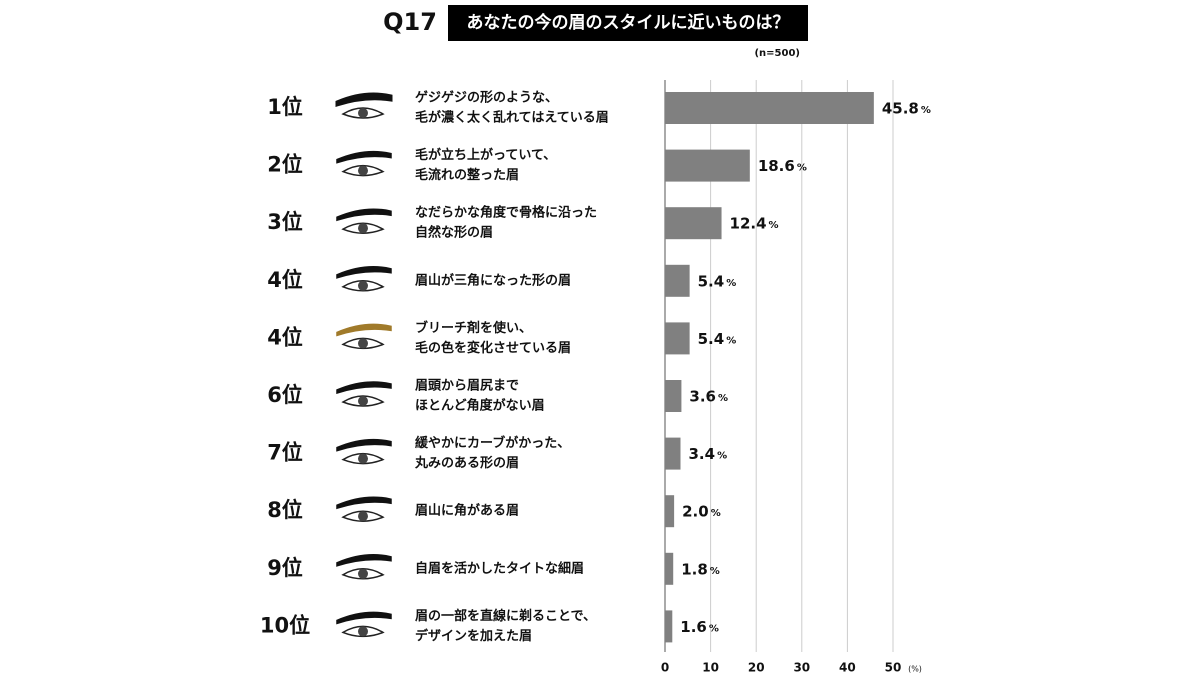  What do you see at coordinates (801, 668) in the screenshot?
I see `x-tick-label: 30` at bounding box center [801, 668].